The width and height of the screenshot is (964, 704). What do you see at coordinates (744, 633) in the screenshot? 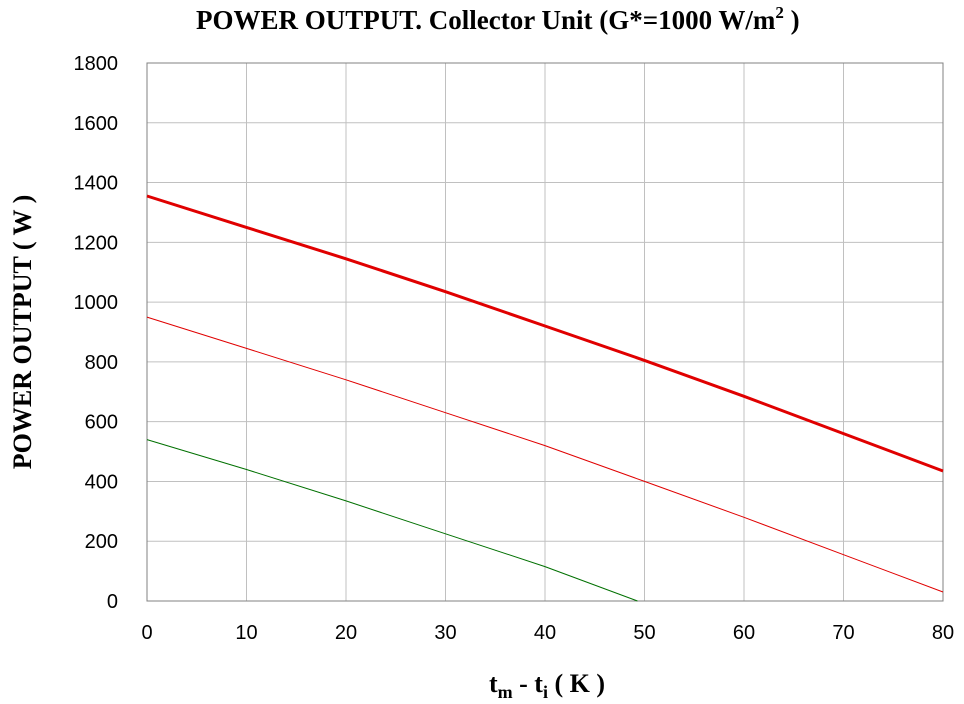
I see `x-tick-label: 60` at bounding box center [744, 633].